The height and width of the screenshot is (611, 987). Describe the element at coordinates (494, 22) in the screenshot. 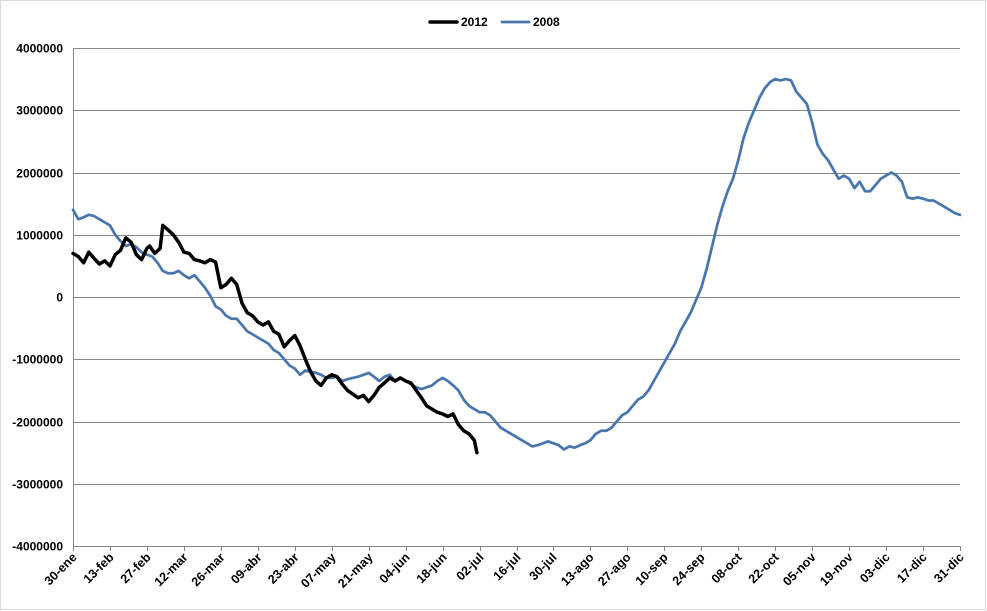

I see `legend: 2012 2008` at that location.